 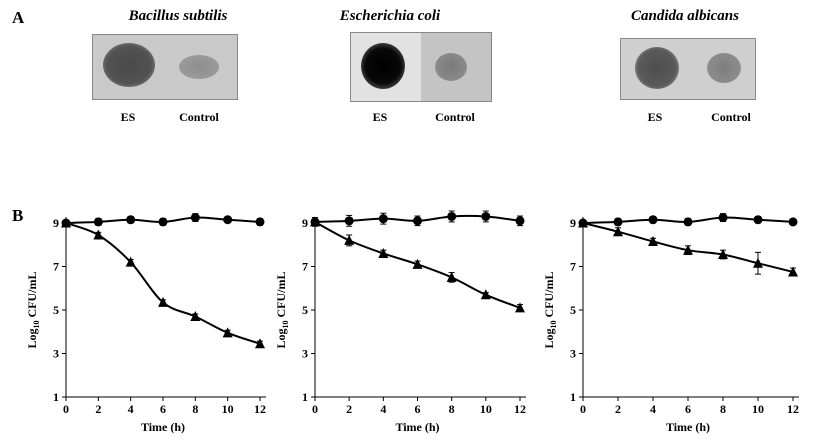 I want to click on panel-b-letter: B, so click(x=18, y=215).